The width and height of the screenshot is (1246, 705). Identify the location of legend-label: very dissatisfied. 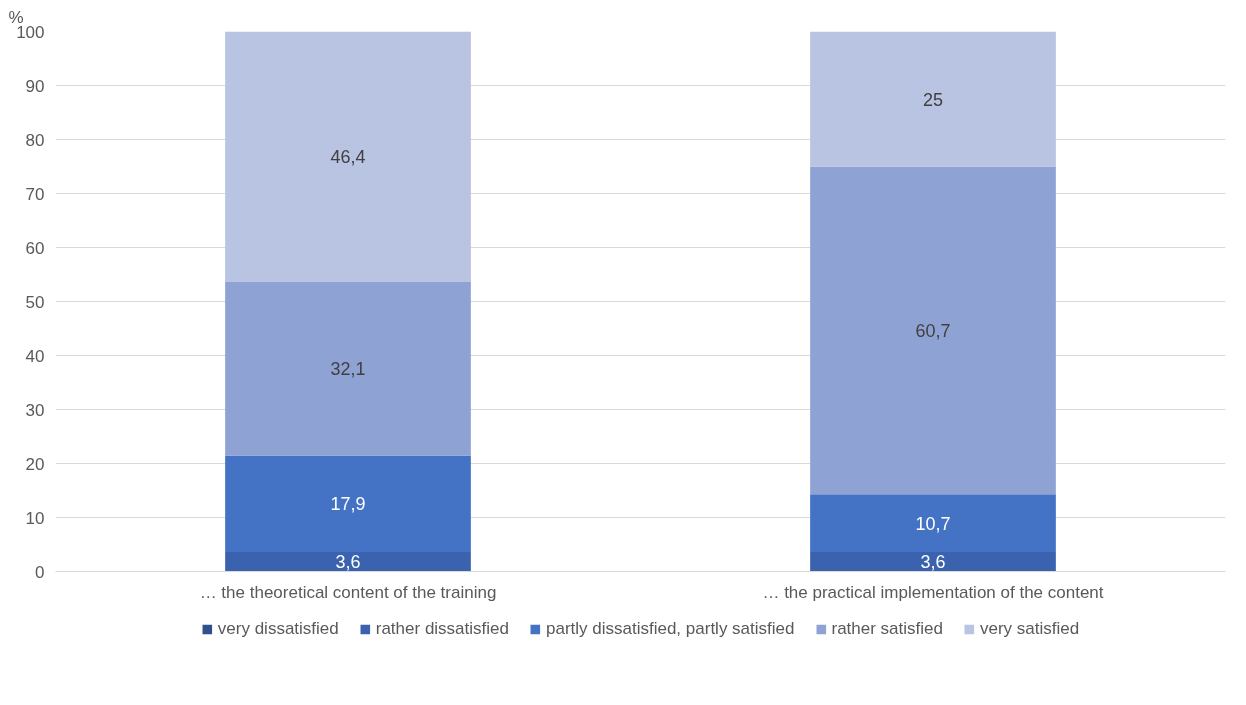
(278, 629).